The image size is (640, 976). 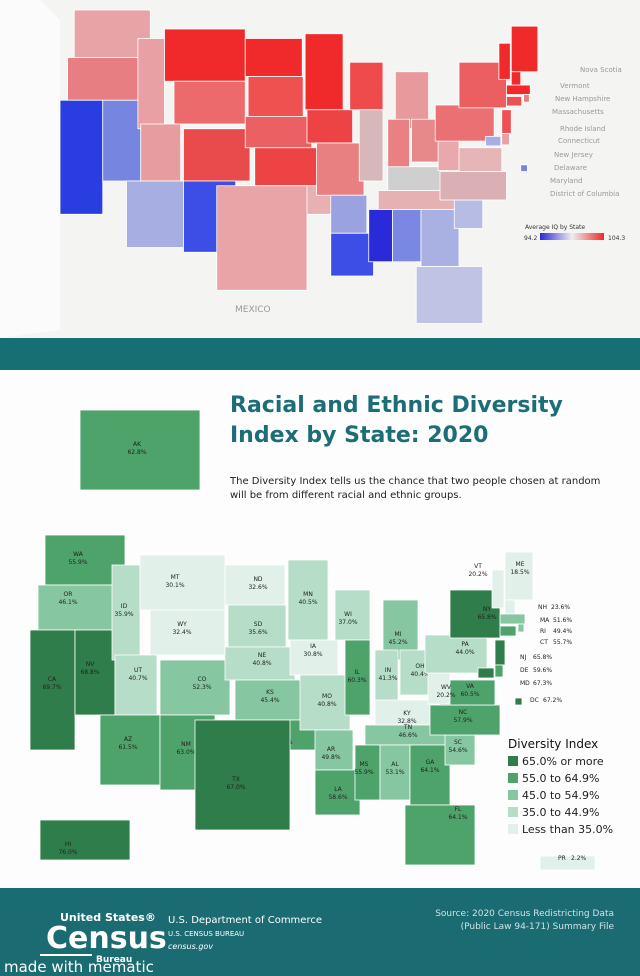 What do you see at coordinates (419, 674) in the screenshot?
I see `state-value: 40.4%` at bounding box center [419, 674].